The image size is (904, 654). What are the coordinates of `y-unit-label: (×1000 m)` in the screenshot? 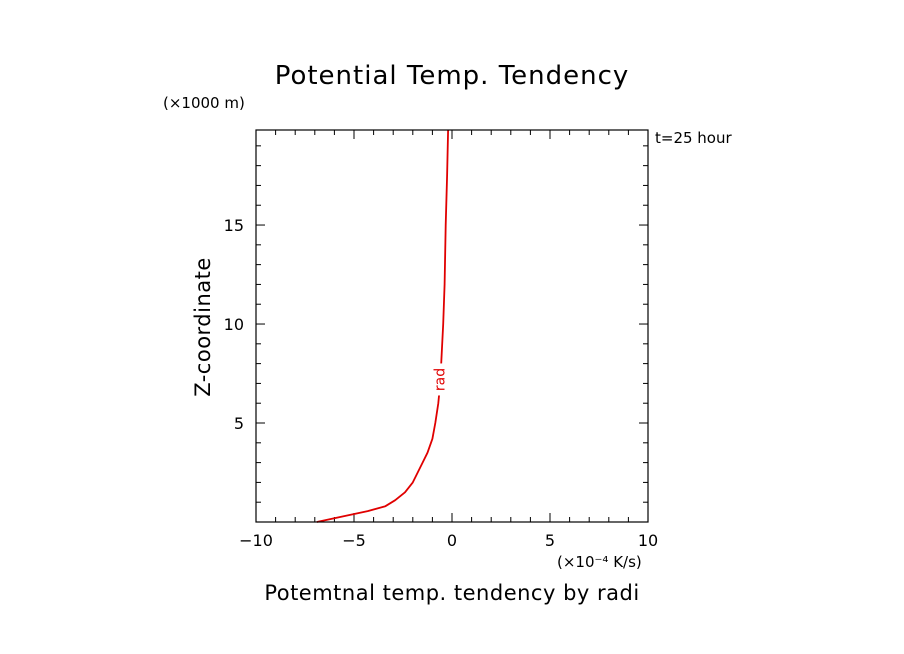 It's located at (204, 103).